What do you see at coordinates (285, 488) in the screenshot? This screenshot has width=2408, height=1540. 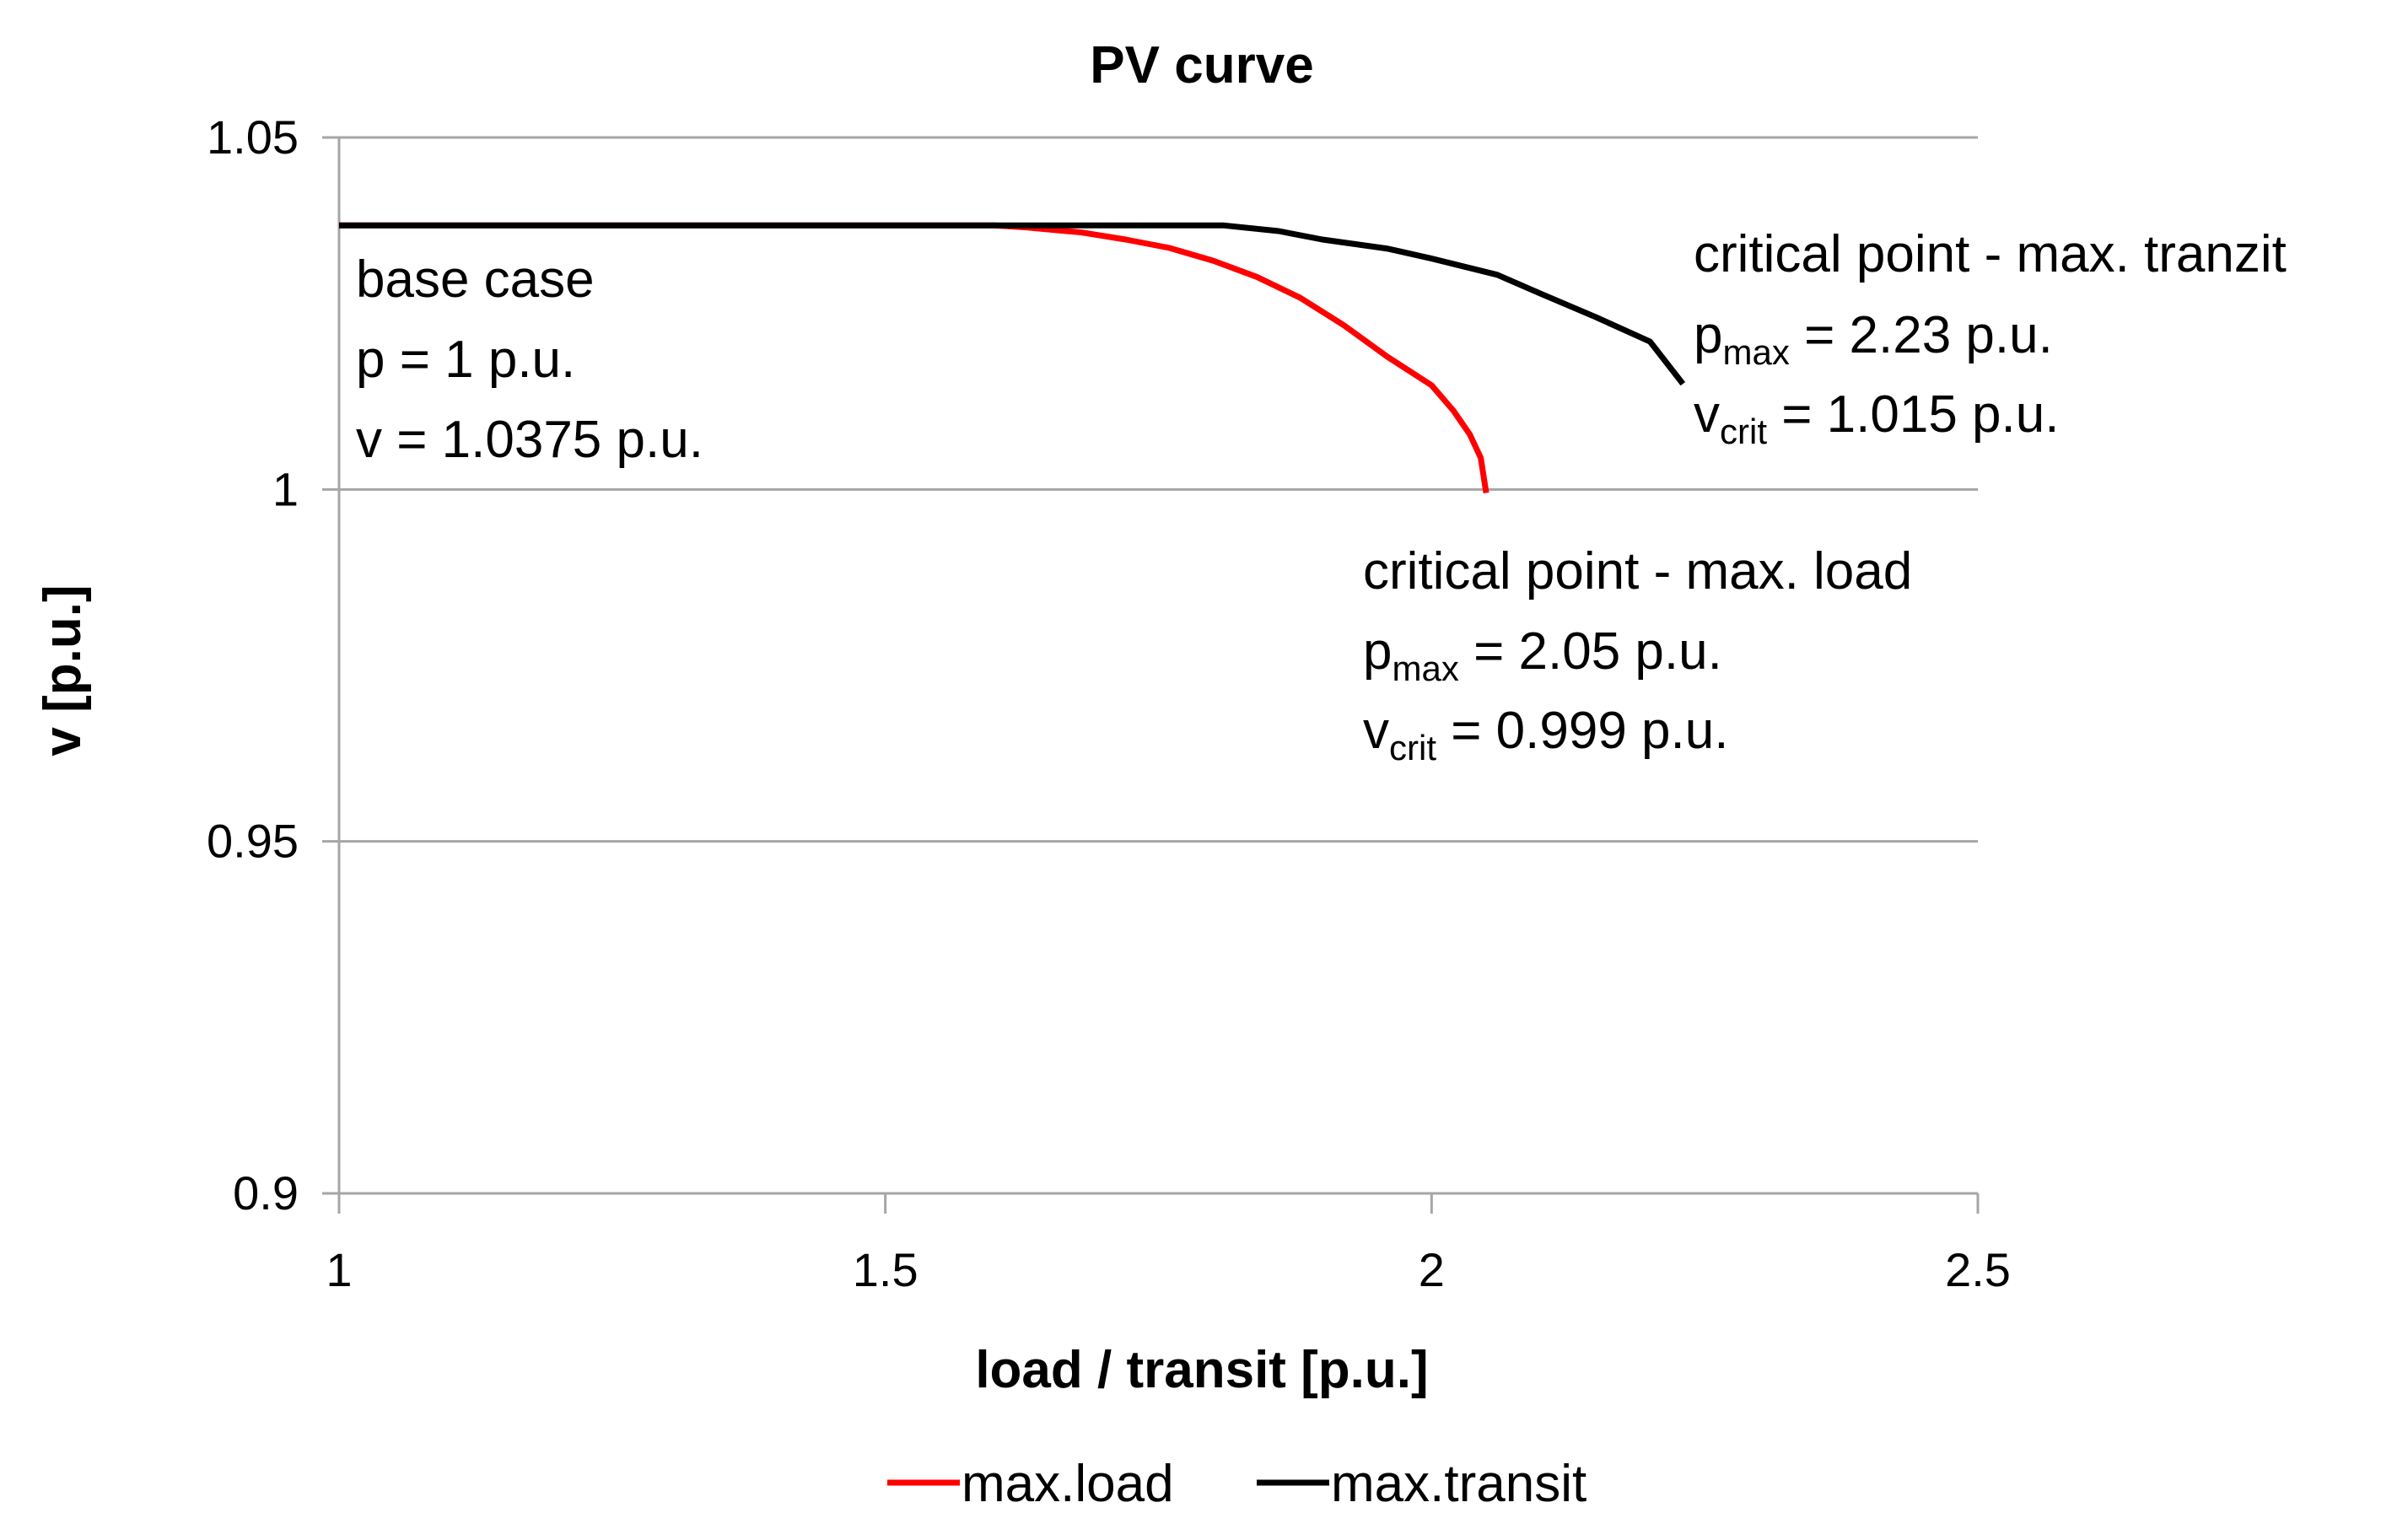 I see `y-tick-label: 1` at bounding box center [285, 488].